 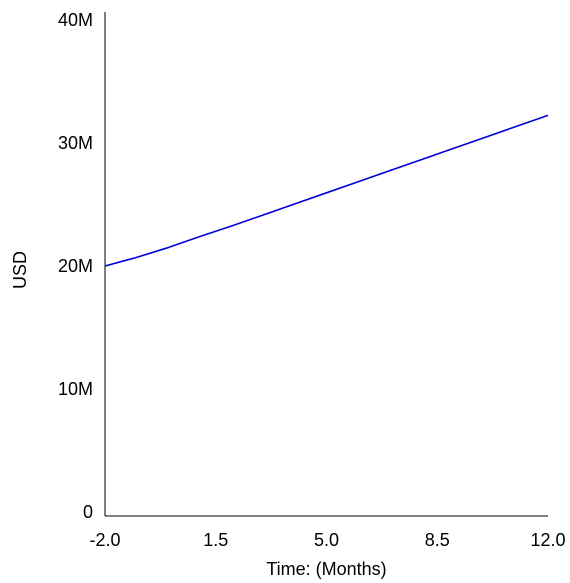 I want to click on x-tick-labels: -2.0 1.5 5.0 8.5 12.0, so click(x=327, y=540).